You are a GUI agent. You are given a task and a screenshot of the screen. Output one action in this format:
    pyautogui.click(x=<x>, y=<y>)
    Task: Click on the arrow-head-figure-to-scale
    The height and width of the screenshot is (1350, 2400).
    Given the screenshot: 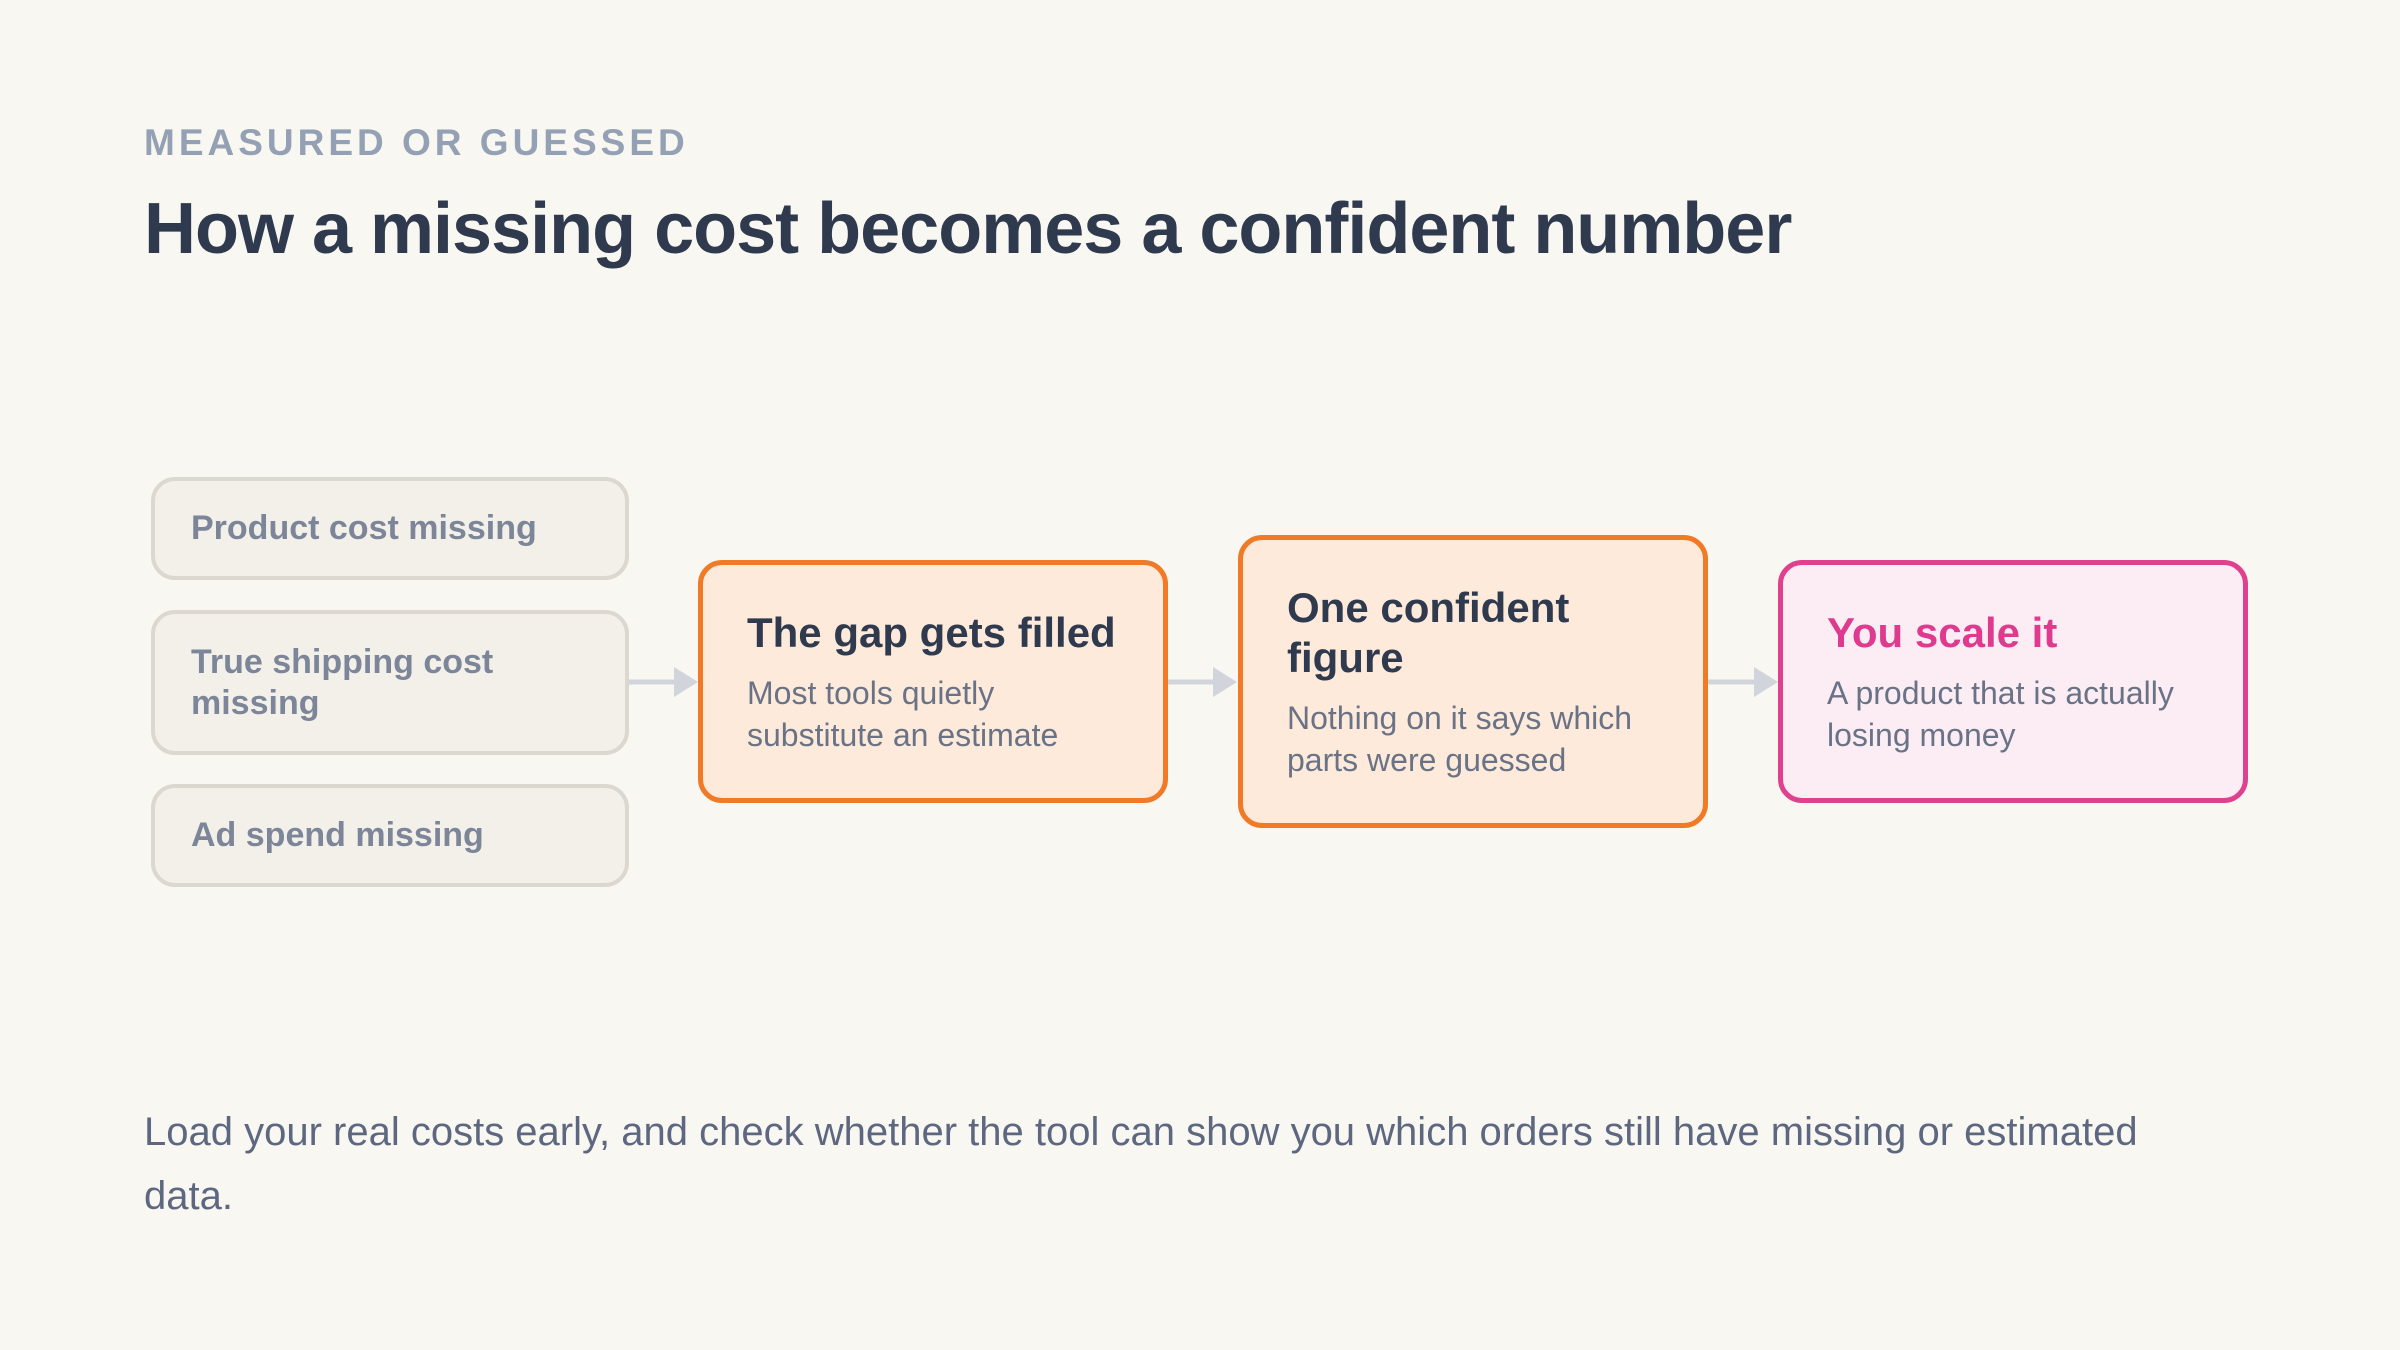 What is the action you would take?
    pyautogui.click(x=1766, y=682)
    